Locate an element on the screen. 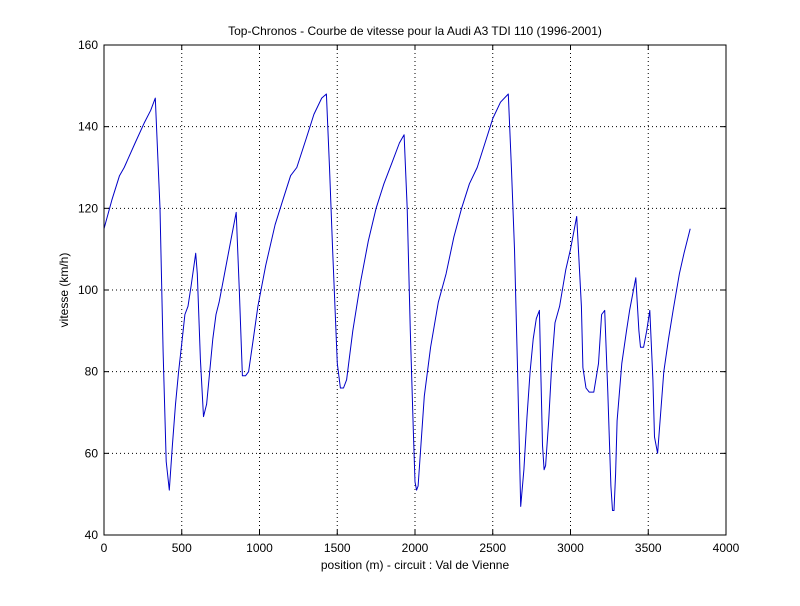 The width and height of the screenshot is (800, 606). x-tick-label: 2500 is located at coordinates (492, 548).